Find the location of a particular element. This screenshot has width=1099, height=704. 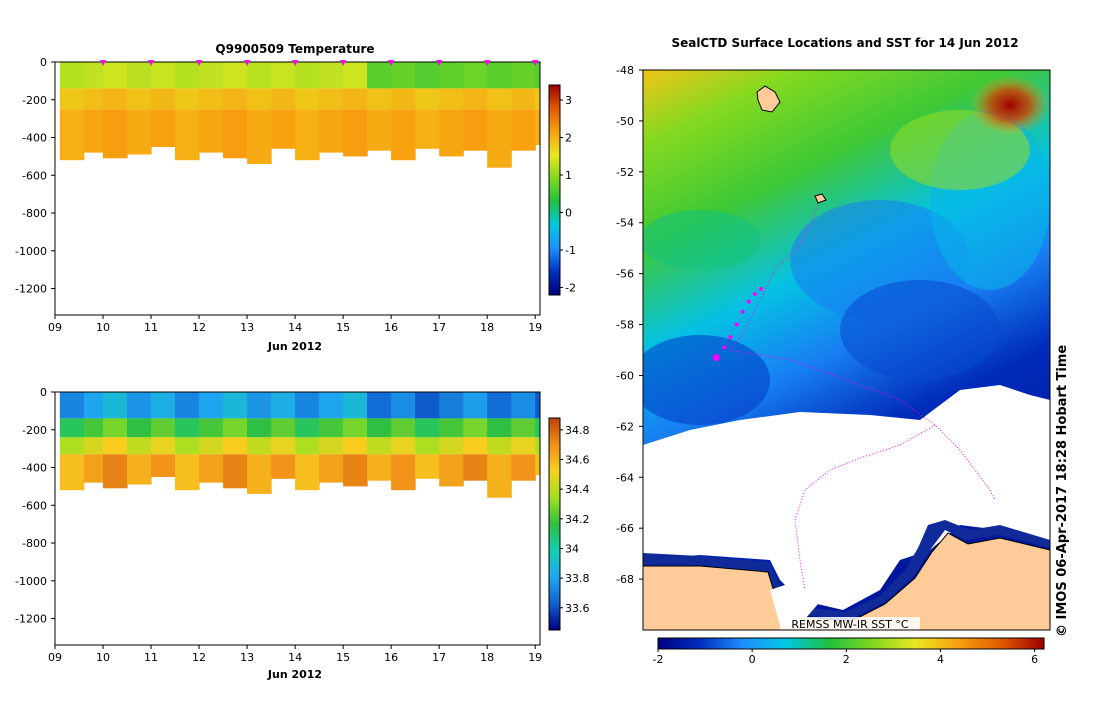

temperature-colorbar-tick-label: 1 is located at coordinates (568, 175).